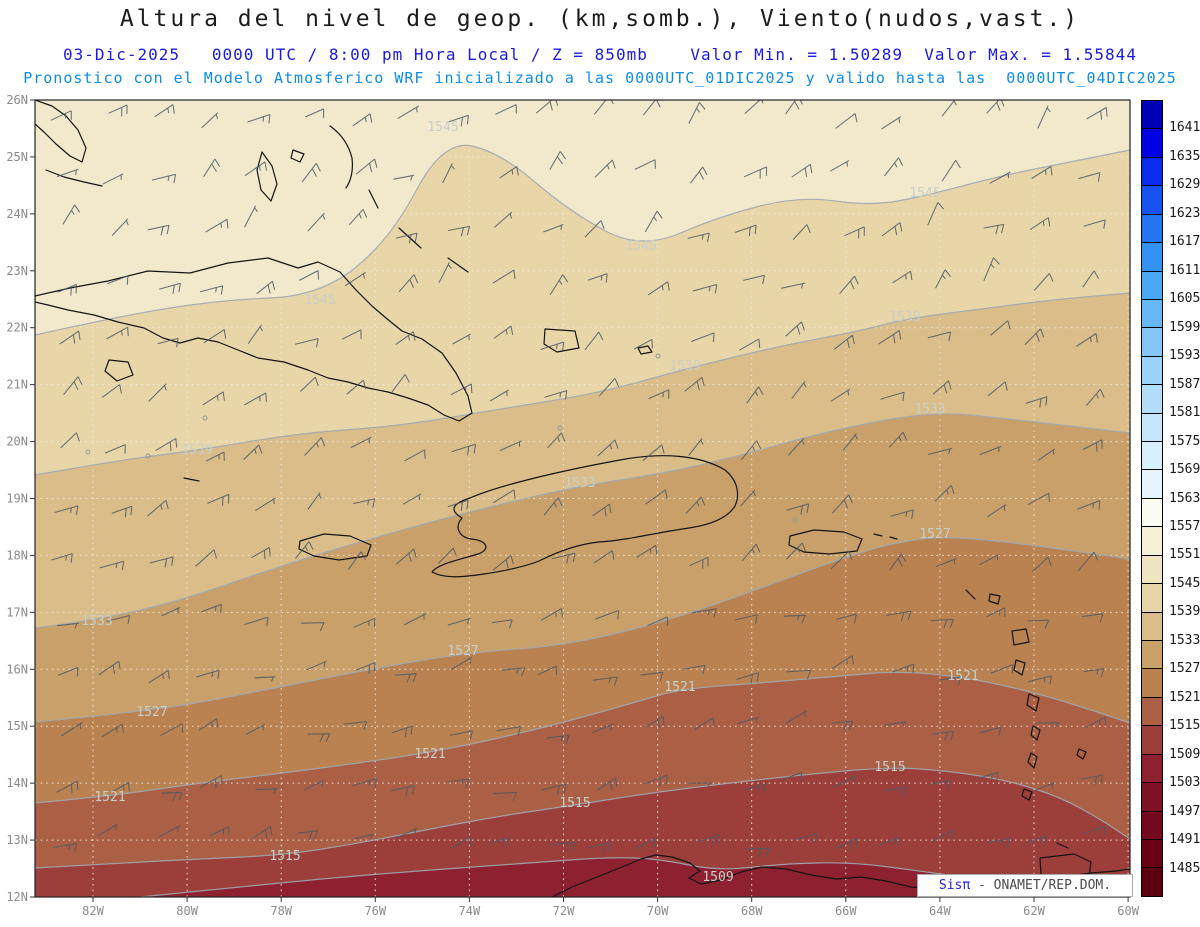 The image size is (1200, 927). What do you see at coordinates (1034, 911) in the screenshot?
I see `lon-label: 62W` at bounding box center [1034, 911].